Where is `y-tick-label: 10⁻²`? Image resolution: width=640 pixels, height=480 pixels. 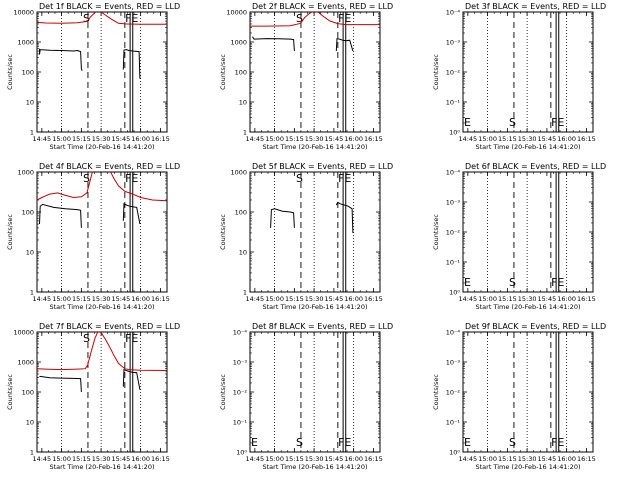 y-tick-label: 10⁻² is located at coordinates (453, 393).